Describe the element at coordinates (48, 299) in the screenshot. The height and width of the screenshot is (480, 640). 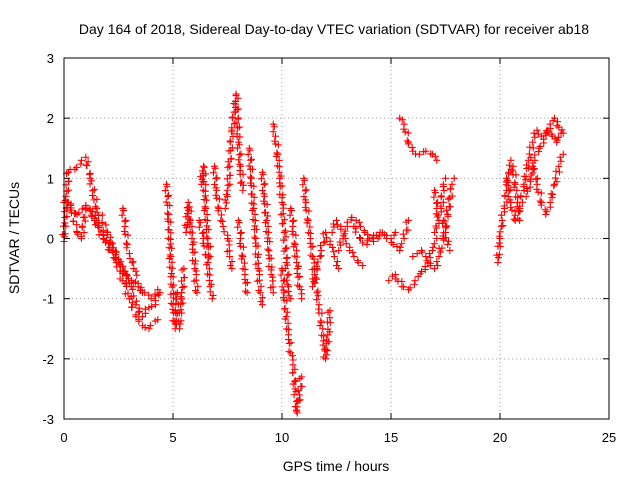
I see `y-tick-label: -1` at that location.